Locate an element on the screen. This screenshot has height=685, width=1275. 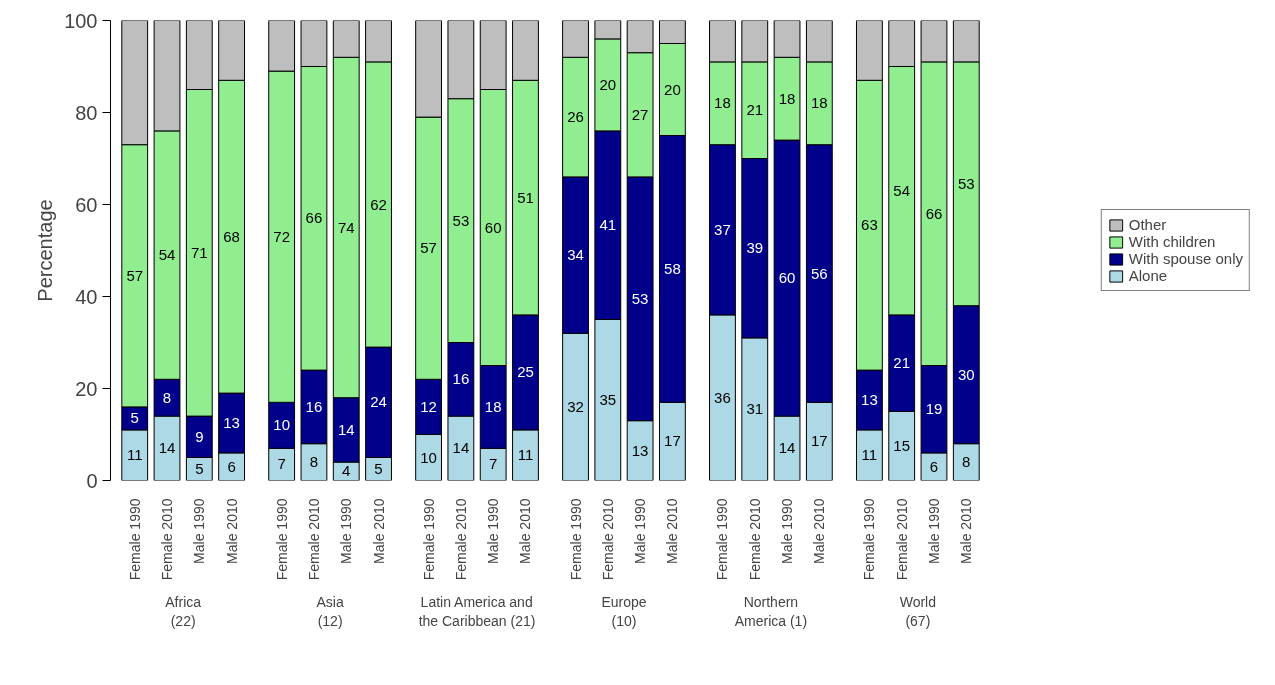
y-tick-label: 0 is located at coordinates (92, 480).